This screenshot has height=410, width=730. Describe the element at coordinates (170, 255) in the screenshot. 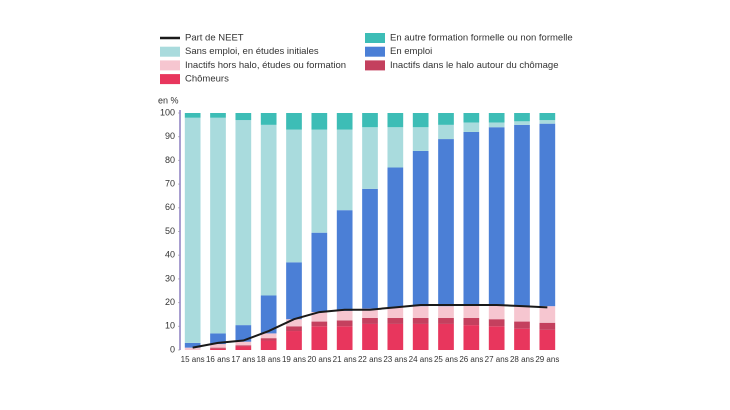

I see `y-tick-label: 40` at that location.